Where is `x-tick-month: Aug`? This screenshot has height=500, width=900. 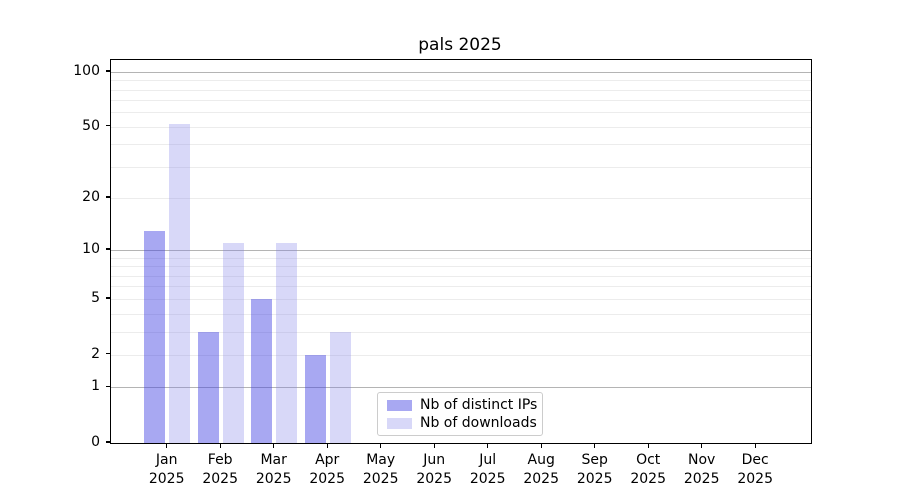
x-tick-month: Aug is located at coordinates (541, 460).